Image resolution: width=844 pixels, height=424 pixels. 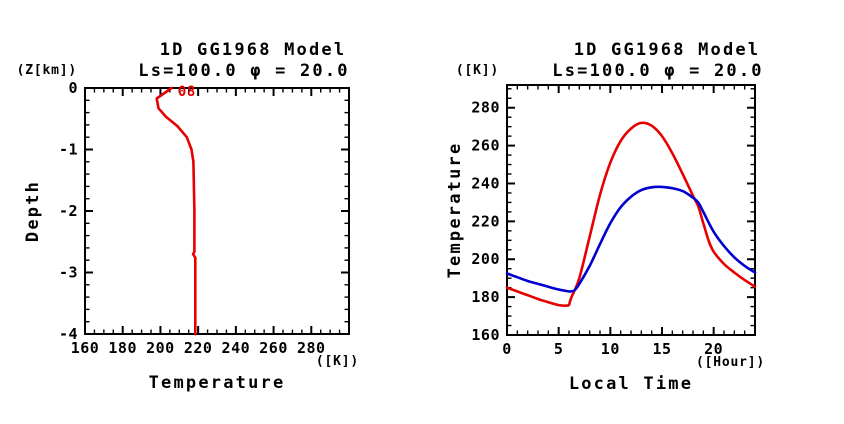 What do you see at coordinates (187, 92) in the screenshot?
I see `curve-hour-label: 08` at bounding box center [187, 92].